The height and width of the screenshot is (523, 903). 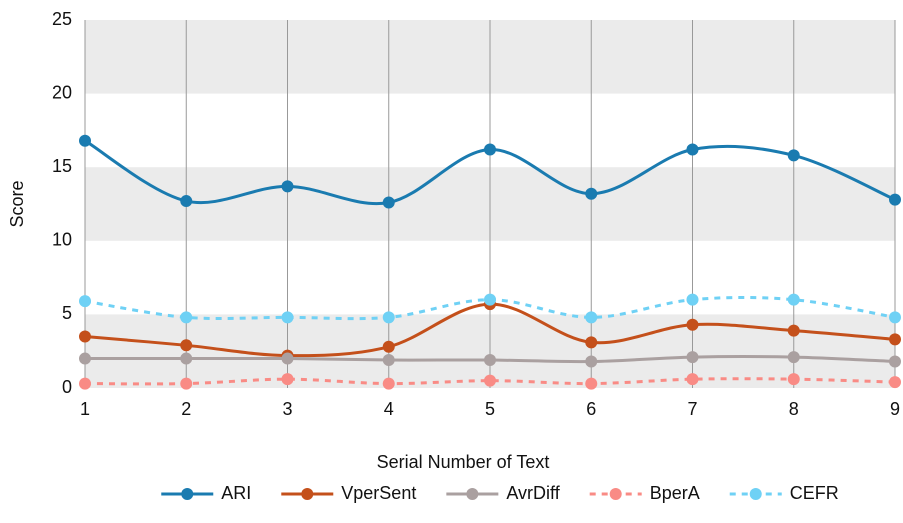 I want to click on y-axis-label: Score, so click(x=17, y=203).